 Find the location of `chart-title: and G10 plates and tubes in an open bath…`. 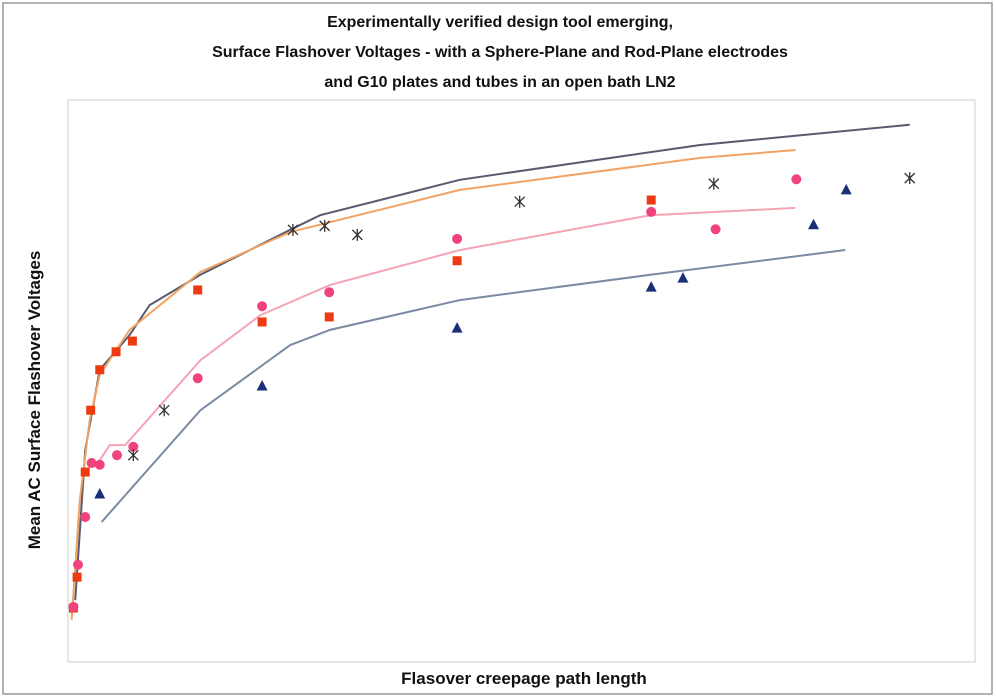

chart-title: and G10 plates and tubes in an open bath… is located at coordinates (499, 82).